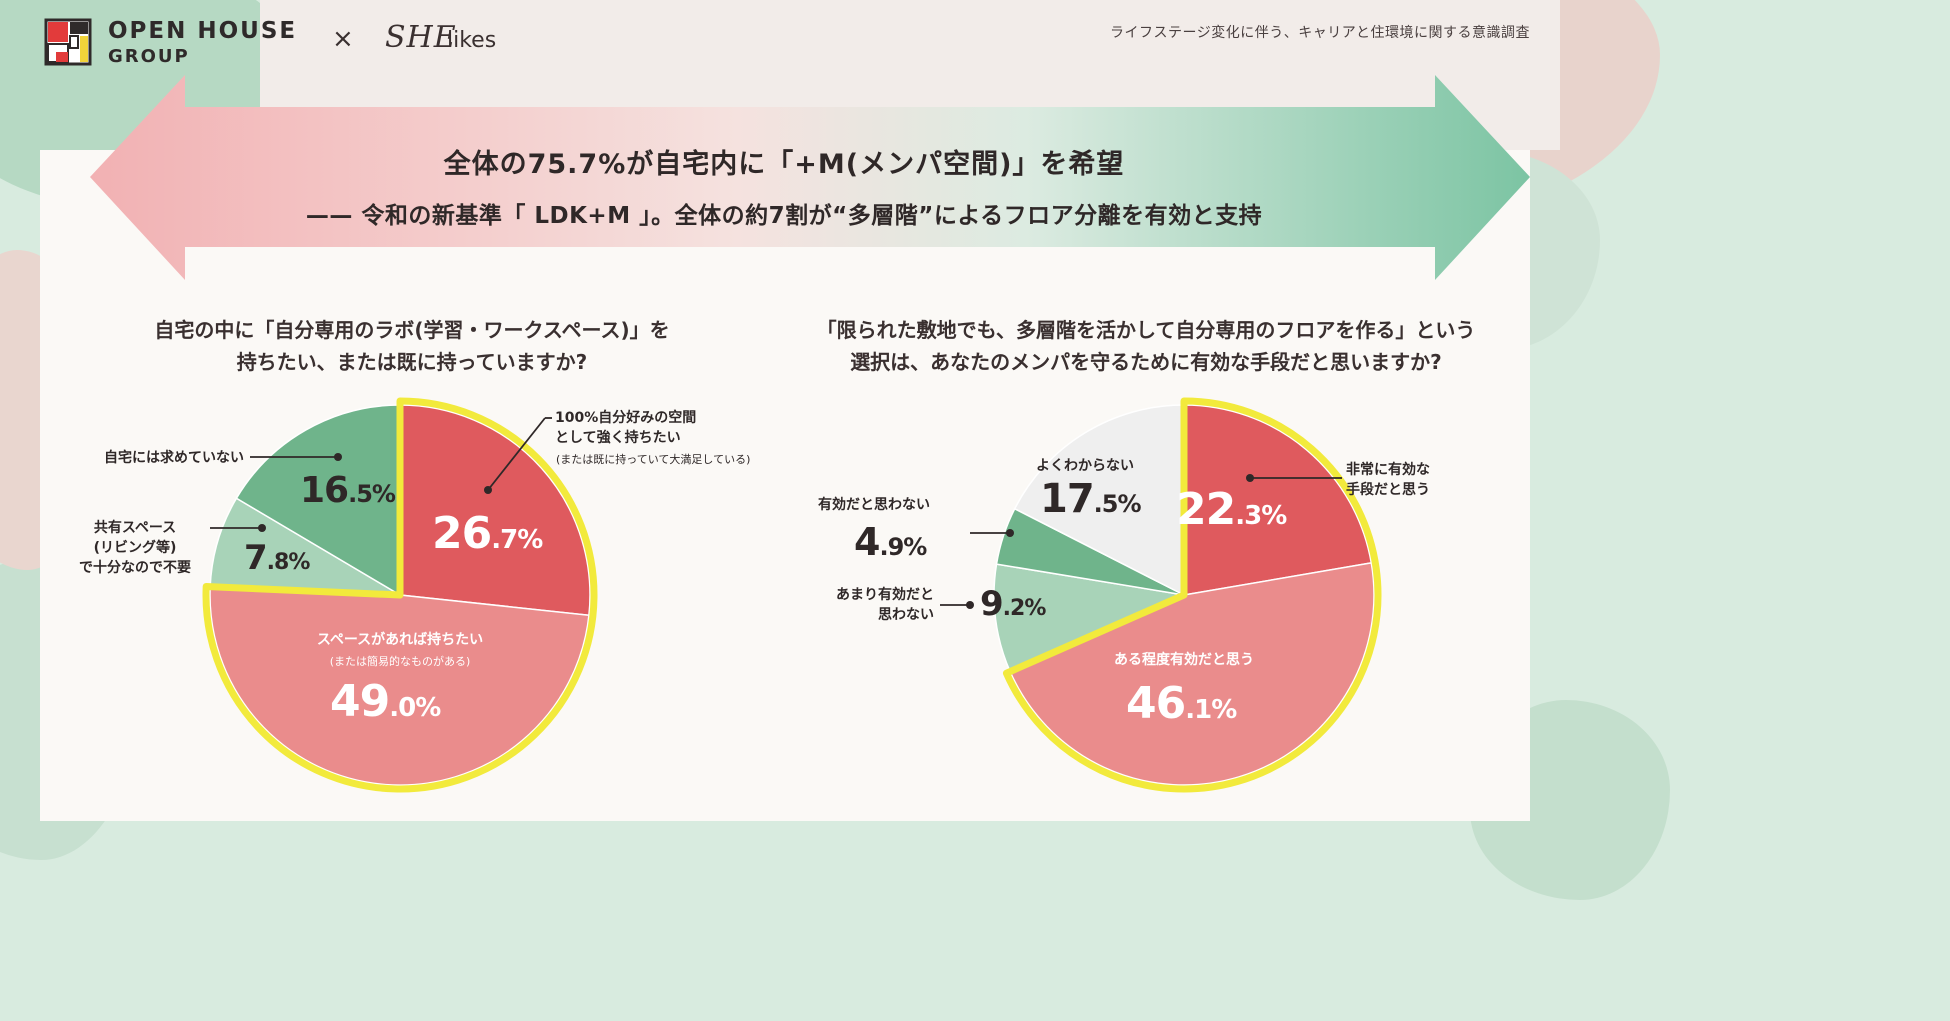  What do you see at coordinates (867, 542) in the screenshot?
I see `value-integer: 4` at bounding box center [867, 542].